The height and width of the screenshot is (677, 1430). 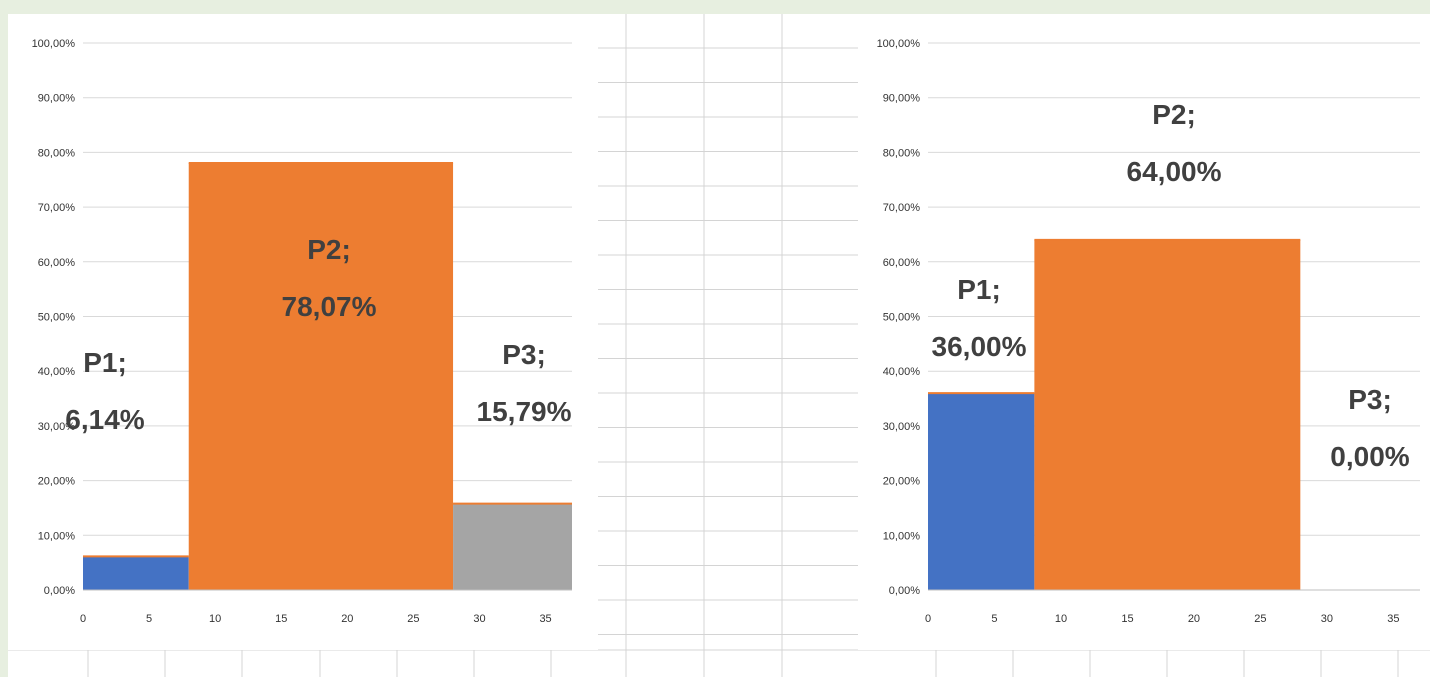 I want to click on sheet-top-band, so click(x=715, y=7).